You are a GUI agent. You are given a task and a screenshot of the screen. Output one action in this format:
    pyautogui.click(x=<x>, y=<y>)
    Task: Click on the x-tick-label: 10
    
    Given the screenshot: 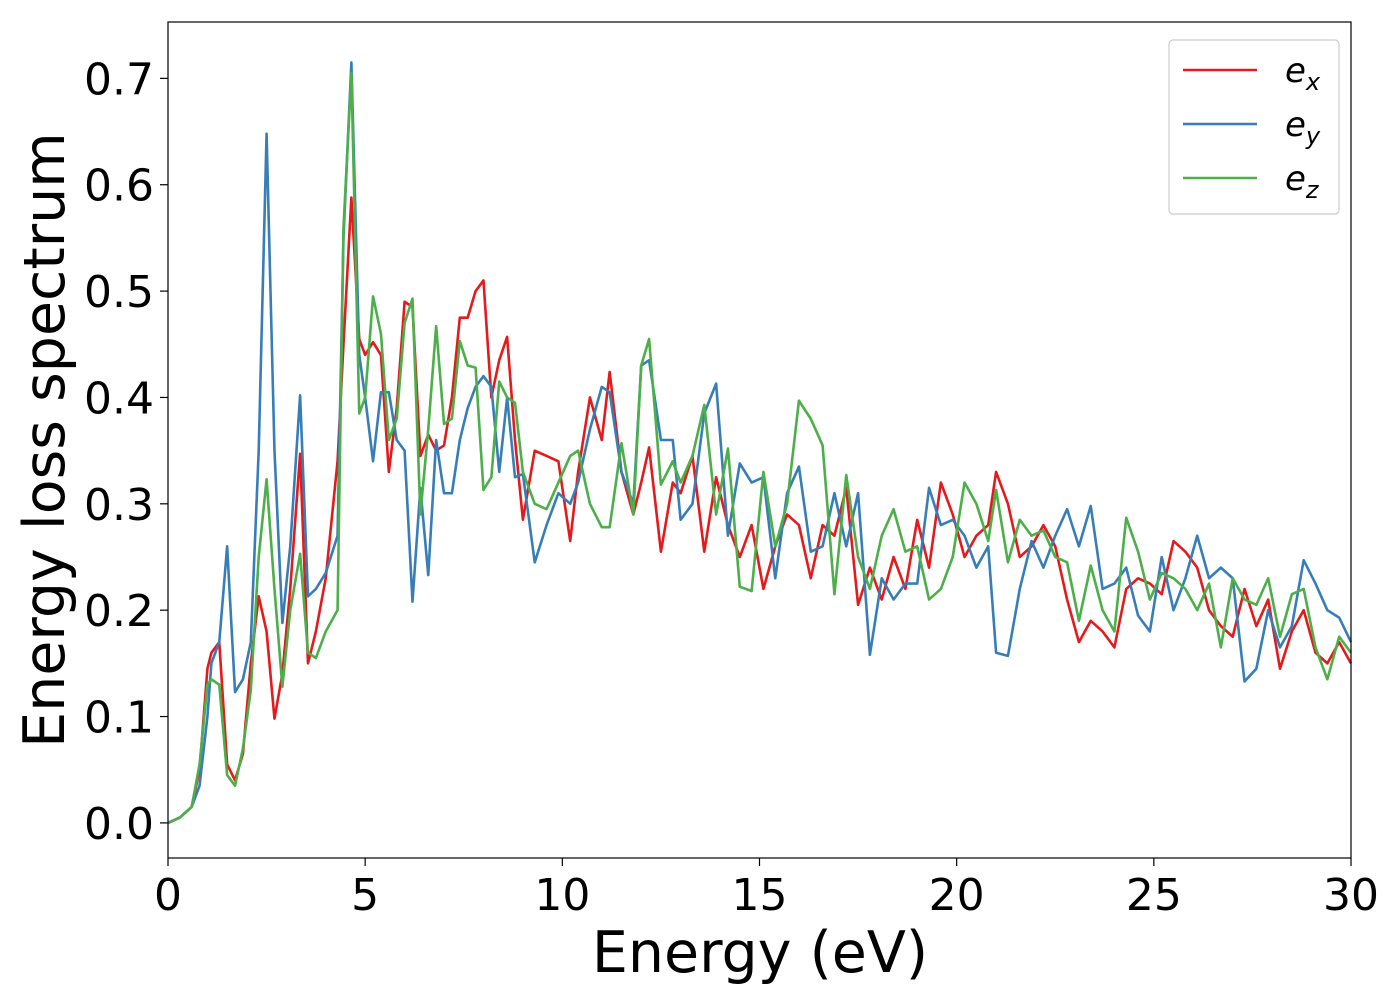 What is the action you would take?
    pyautogui.click(x=562, y=895)
    